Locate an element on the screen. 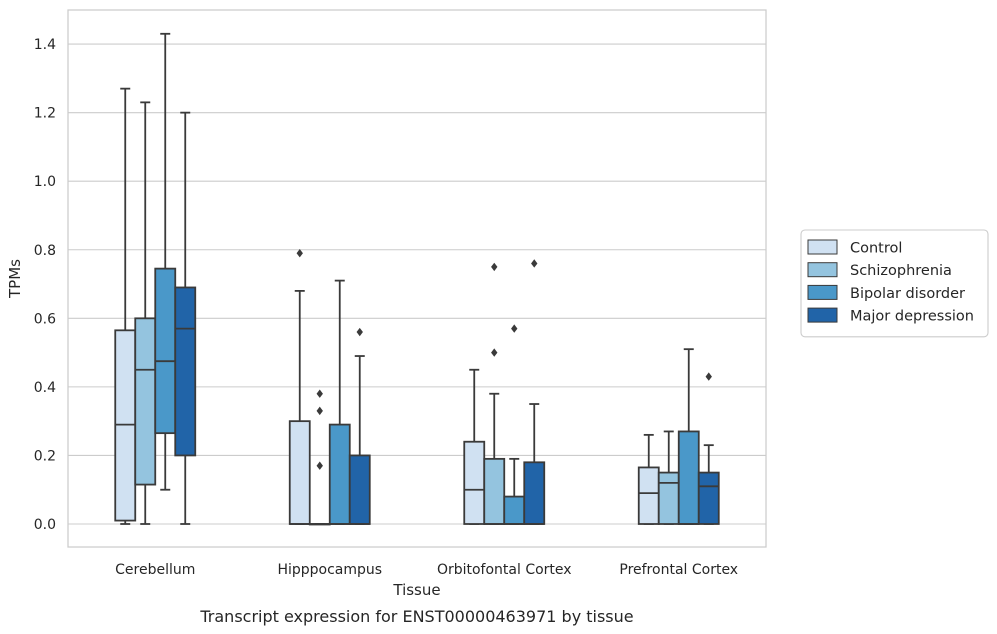  legend-frame is located at coordinates (894, 283).